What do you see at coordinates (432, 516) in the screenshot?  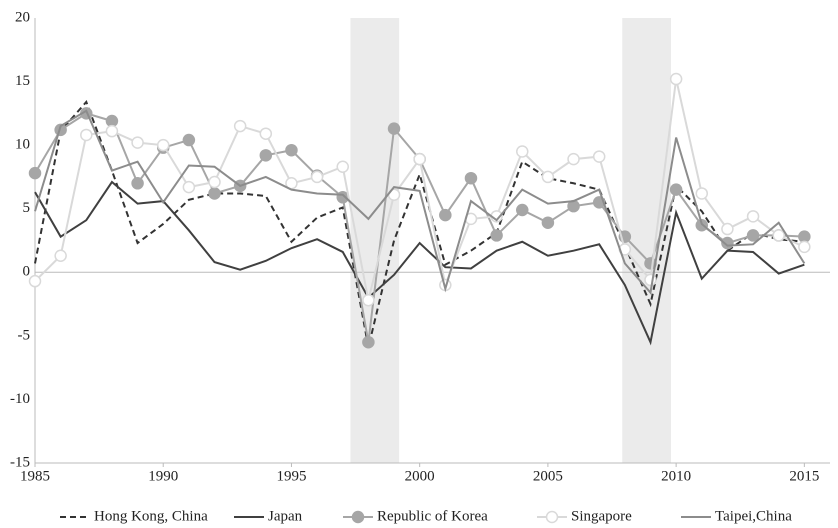 I see `legend-label: Republic of Korea` at bounding box center [432, 516].